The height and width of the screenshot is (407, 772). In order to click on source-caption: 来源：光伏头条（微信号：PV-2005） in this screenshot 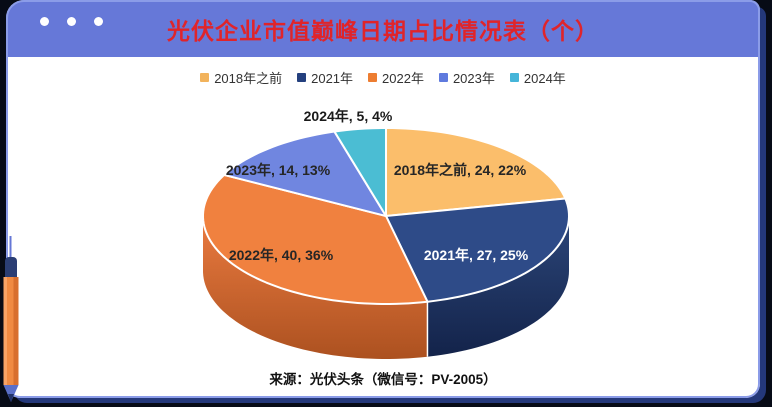, I will do `click(383, 379)`.